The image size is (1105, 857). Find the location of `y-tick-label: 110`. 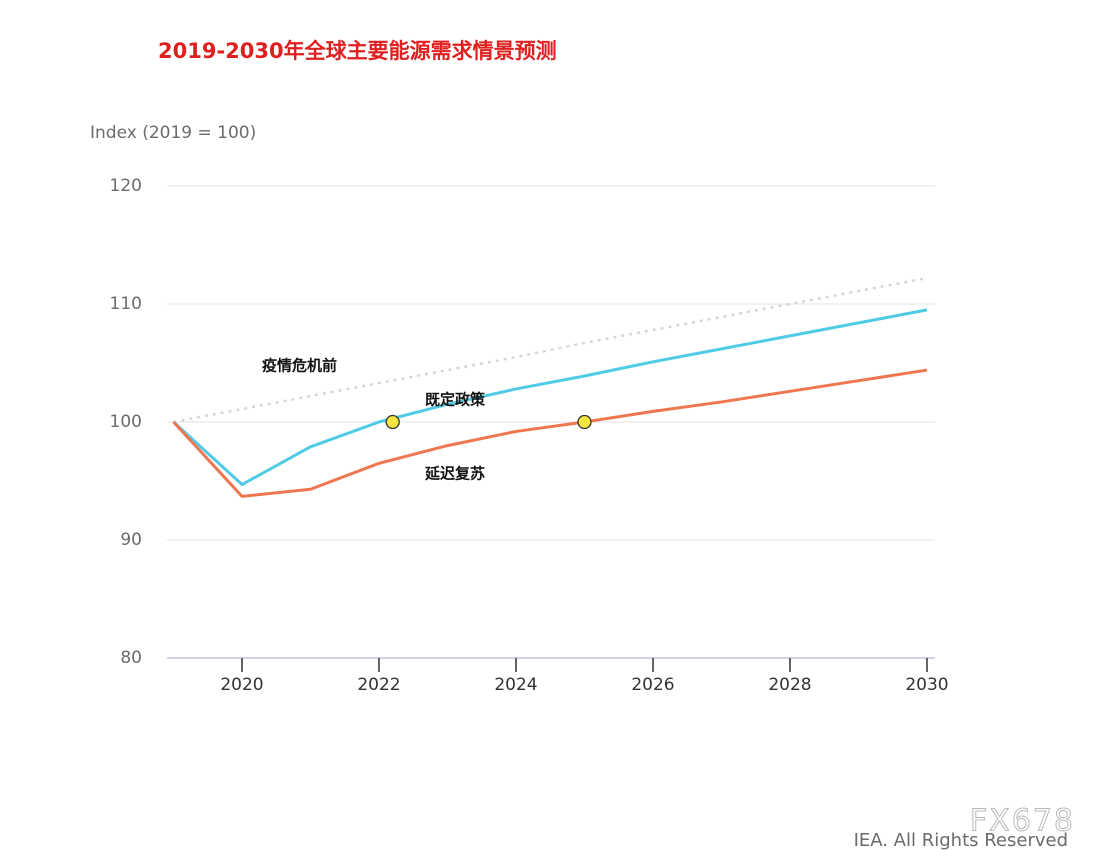

y-tick-label: 110 is located at coordinates (126, 304).